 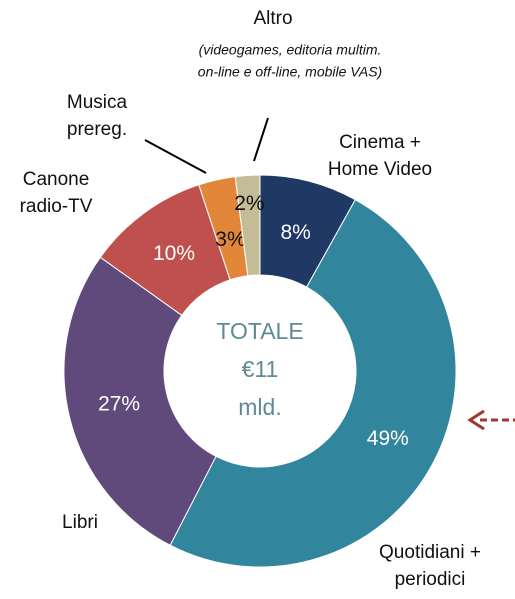 What do you see at coordinates (230, 239) in the screenshot?
I see `value-label: 3%` at bounding box center [230, 239].